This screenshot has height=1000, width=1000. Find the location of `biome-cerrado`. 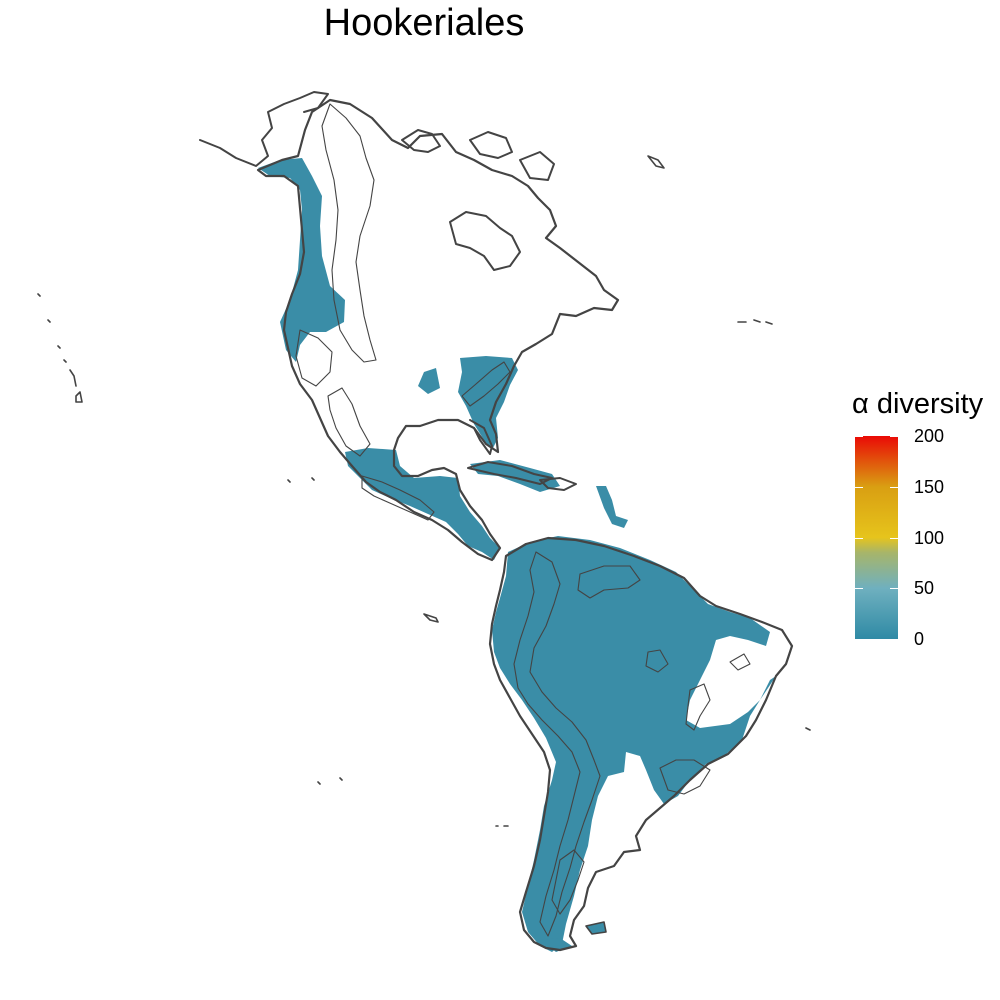

biome-cerrado is located at coordinates (698, 690).